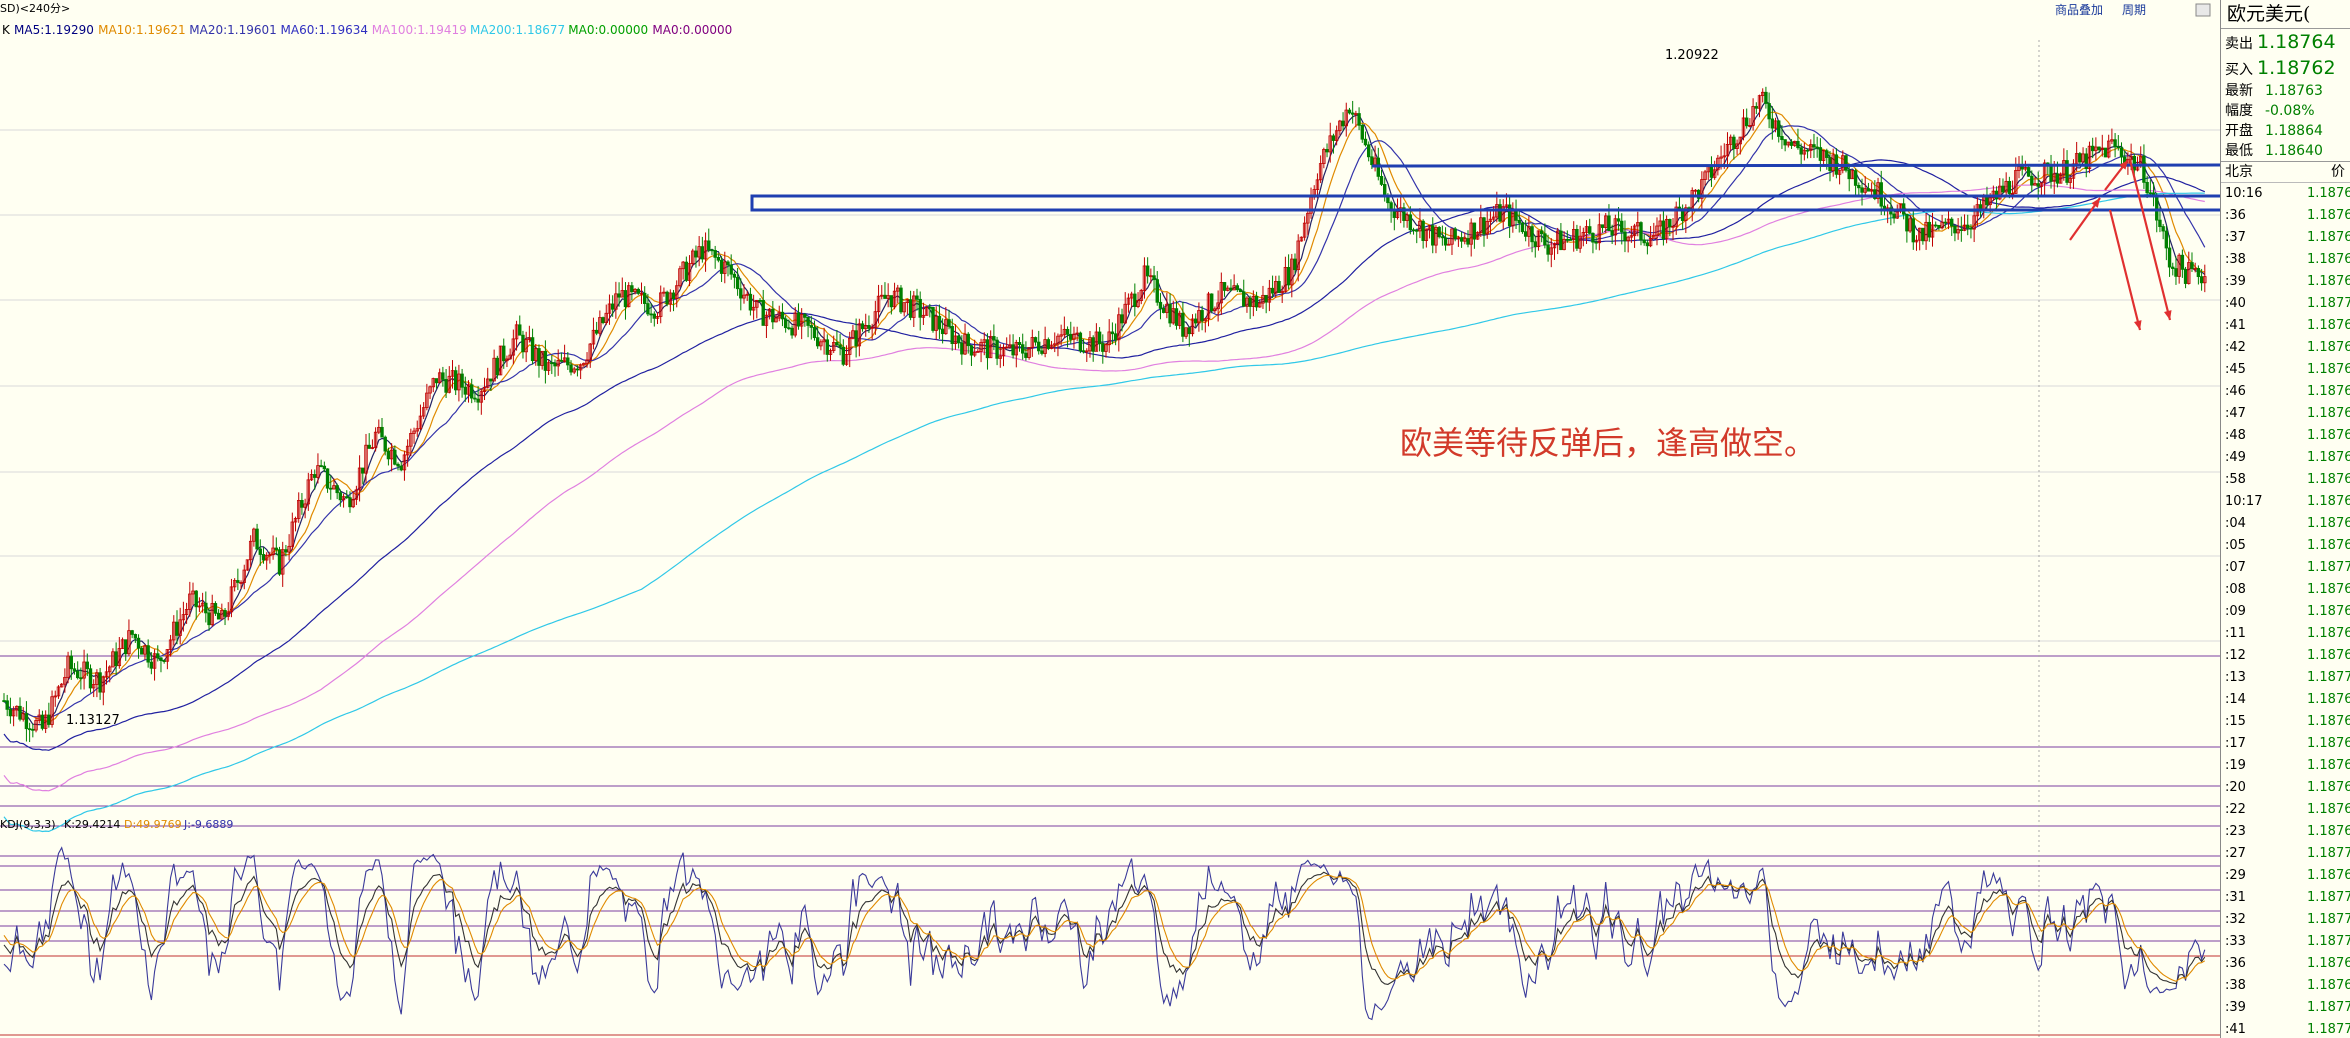 The height and width of the screenshot is (1038, 2350). What do you see at coordinates (2285, 766) in the screenshot?
I see `tick-row: :19 1.1876` at bounding box center [2285, 766].